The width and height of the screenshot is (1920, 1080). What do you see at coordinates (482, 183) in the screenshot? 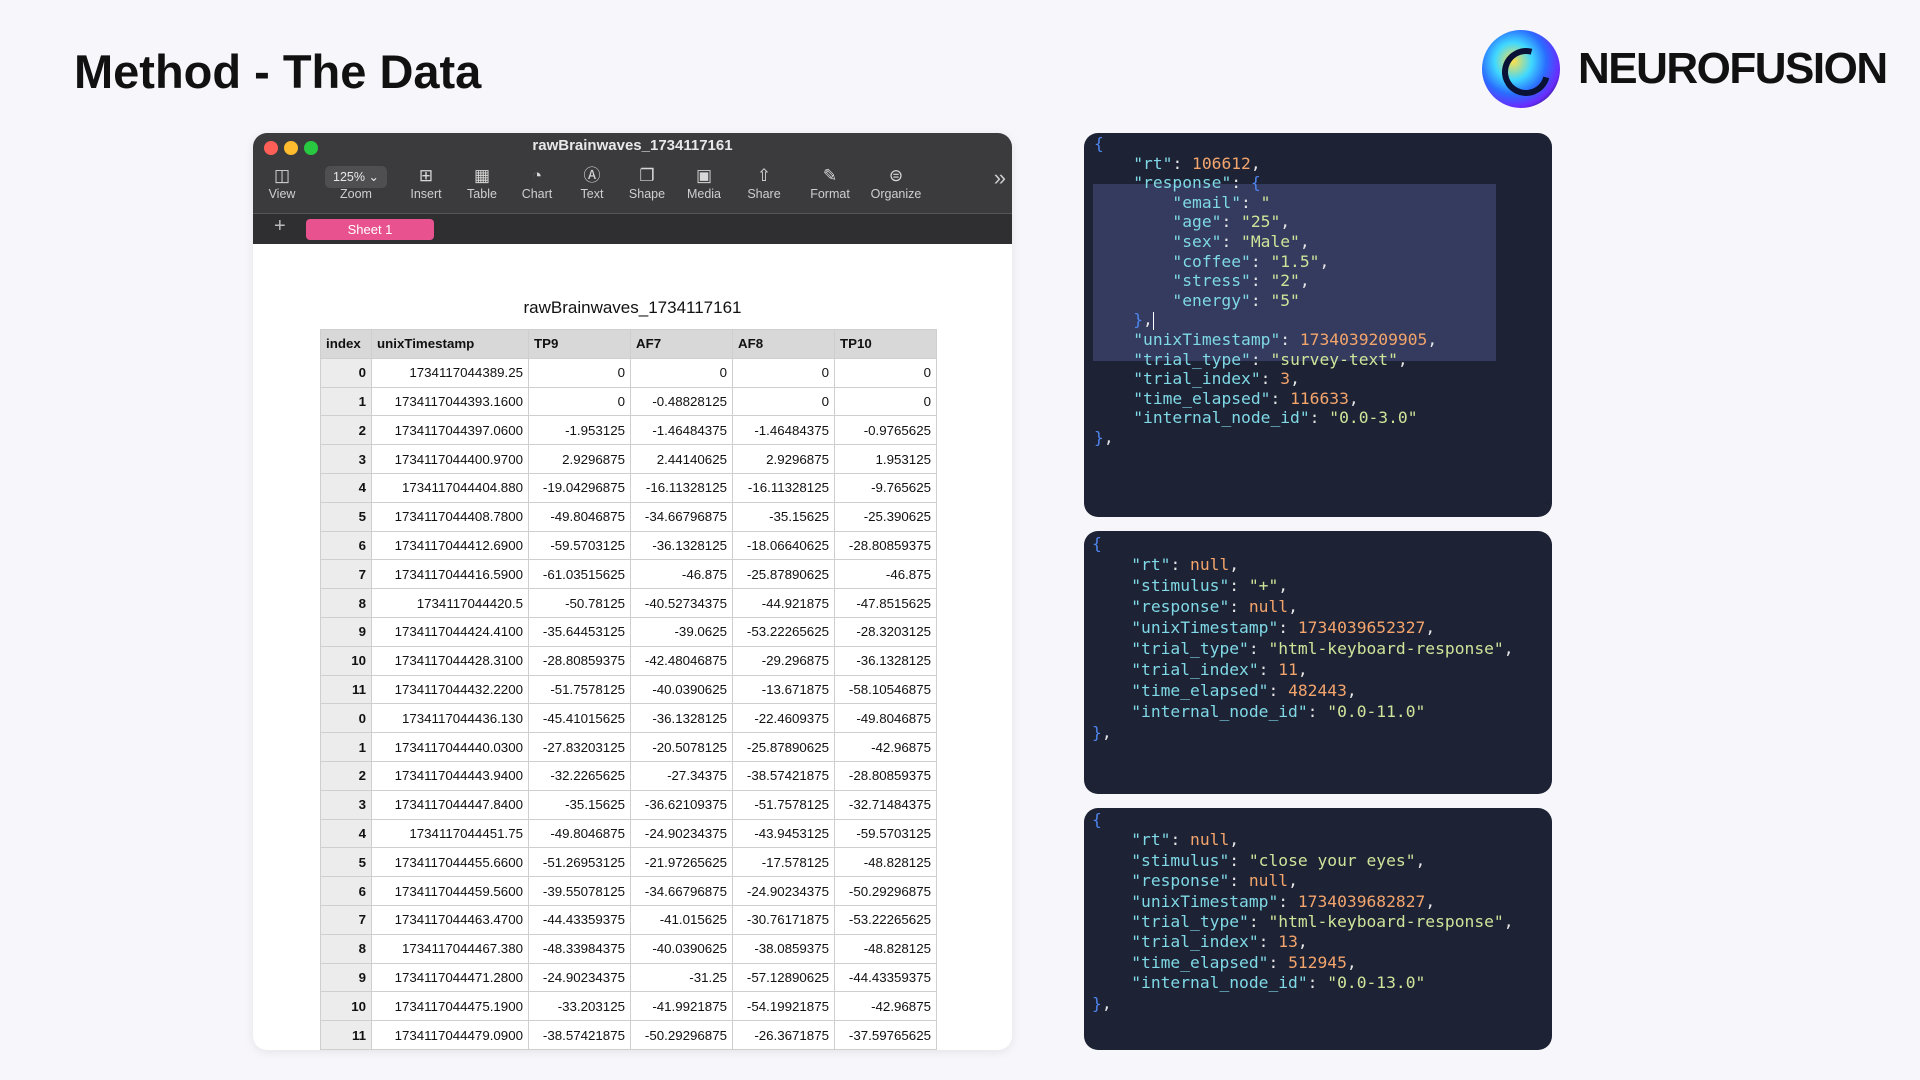
I see `table-button: ▦ Table` at bounding box center [482, 183].